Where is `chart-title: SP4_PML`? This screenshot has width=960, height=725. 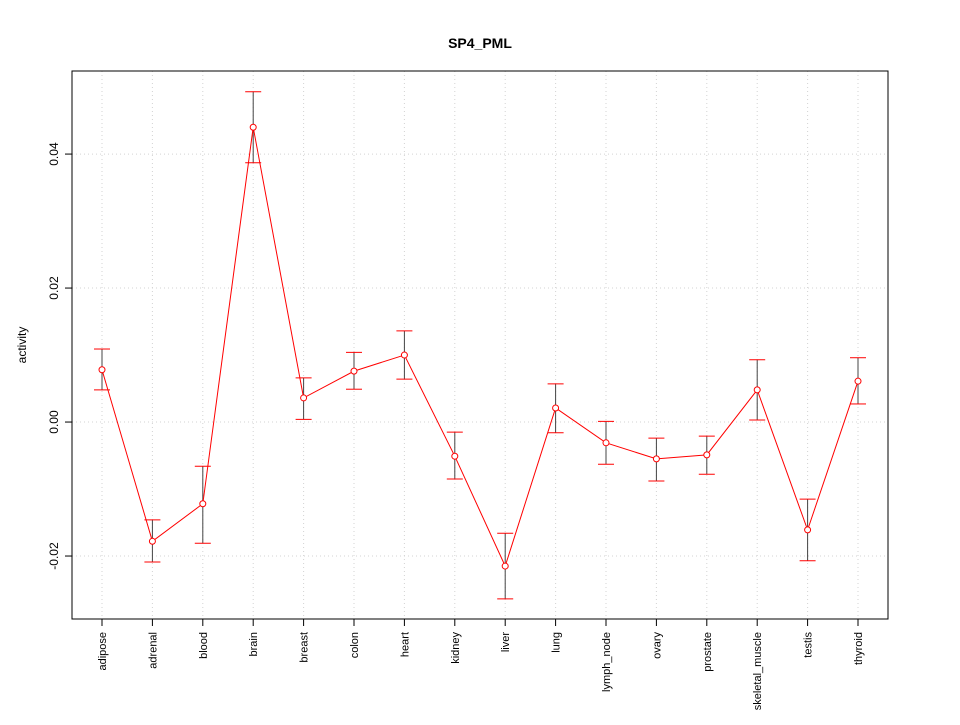
chart-title: SP4_PML is located at coordinates (480, 43).